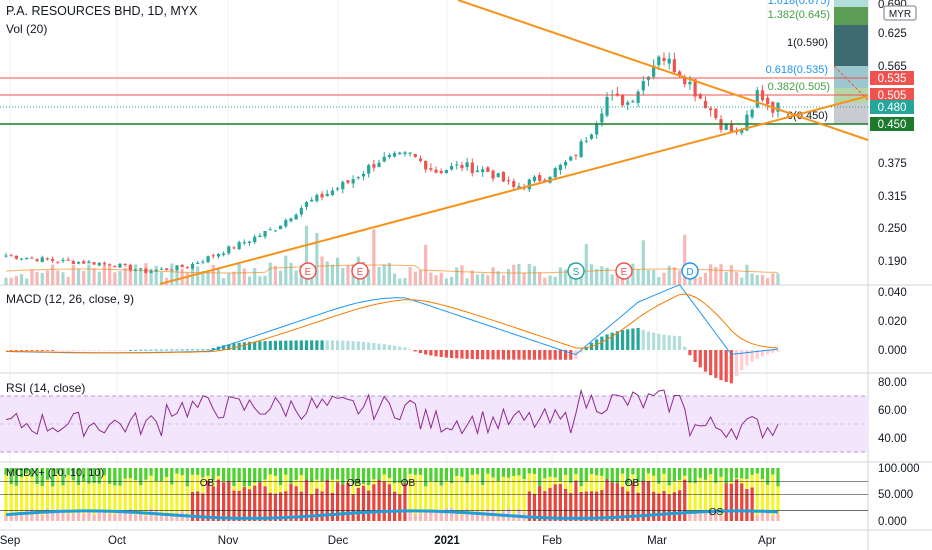 This screenshot has height=550, width=932. Describe the element at coordinates (392, 514) in the screenshot. I see `mcdx-banker-line` at that location.